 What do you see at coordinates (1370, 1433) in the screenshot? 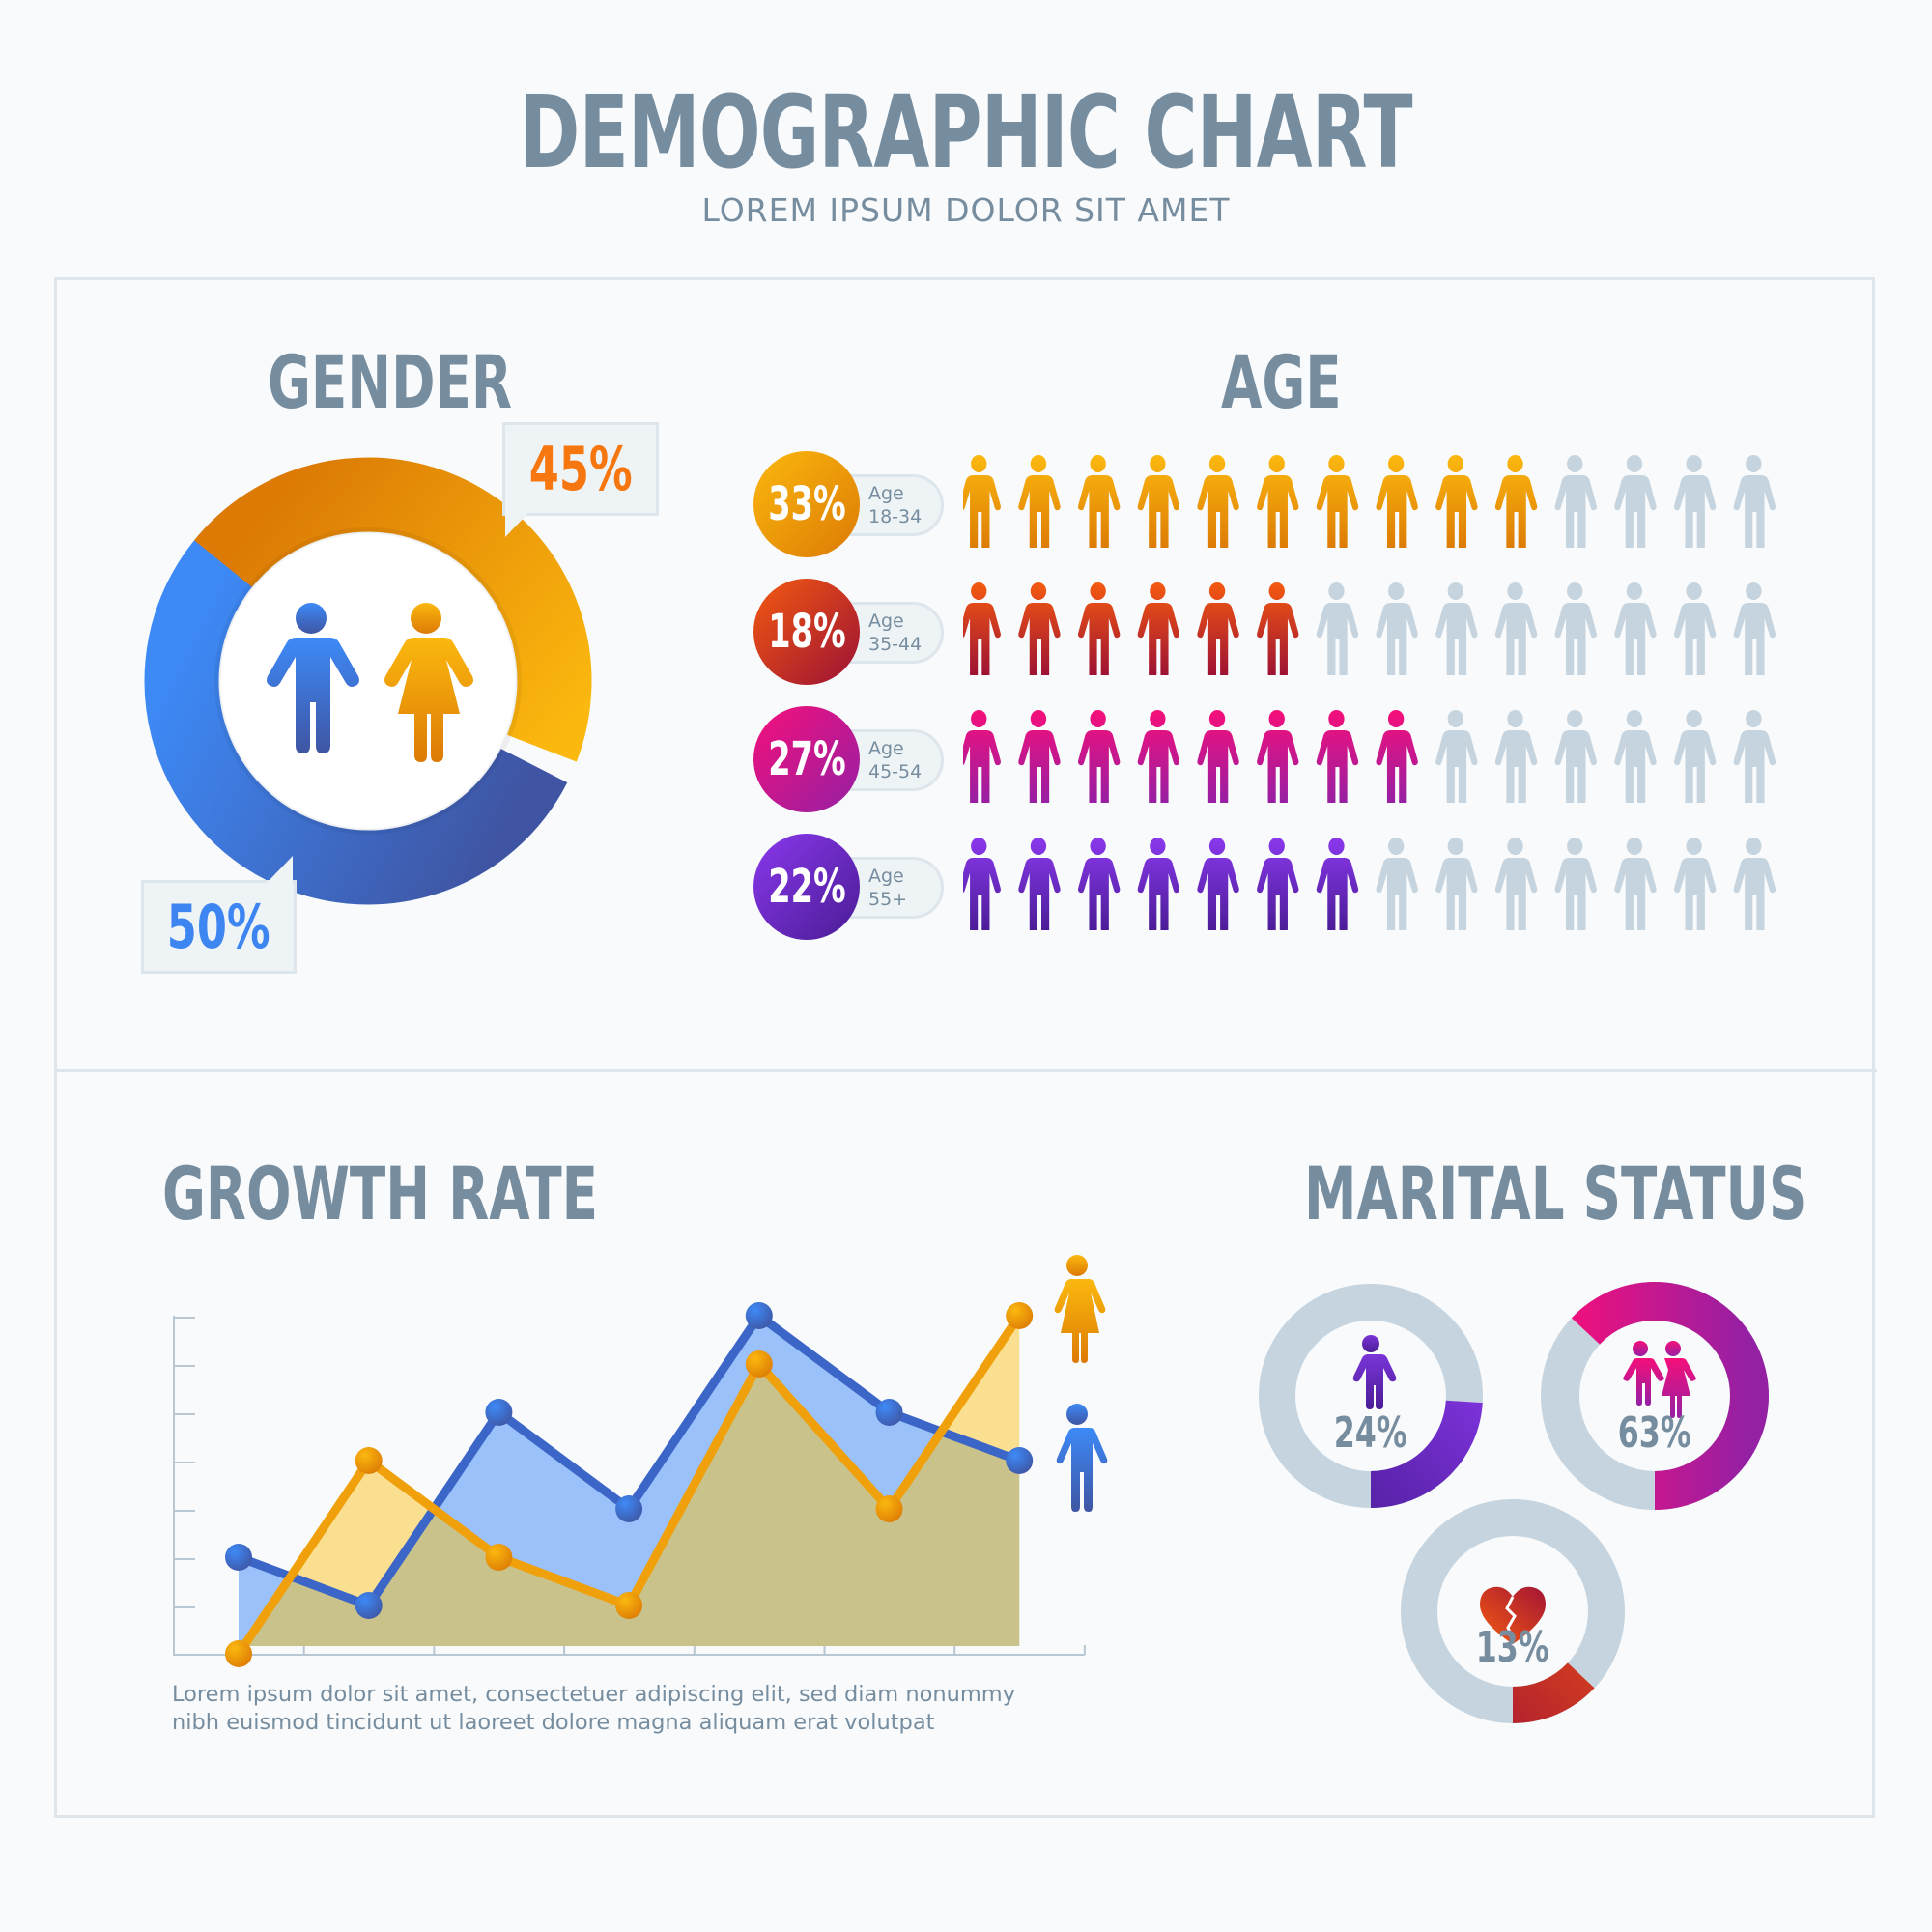
I see `marital-label-single: 24%` at bounding box center [1370, 1433].